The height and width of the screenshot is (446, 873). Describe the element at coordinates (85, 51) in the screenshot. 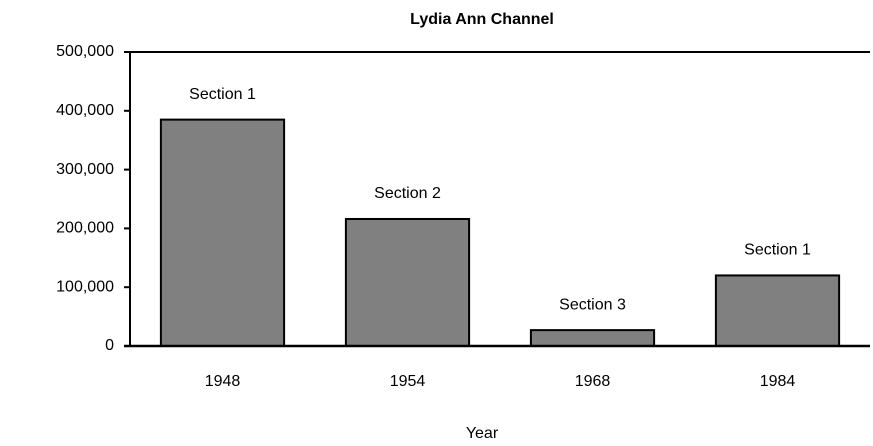

I see `y-tick-label: 500,000` at that location.